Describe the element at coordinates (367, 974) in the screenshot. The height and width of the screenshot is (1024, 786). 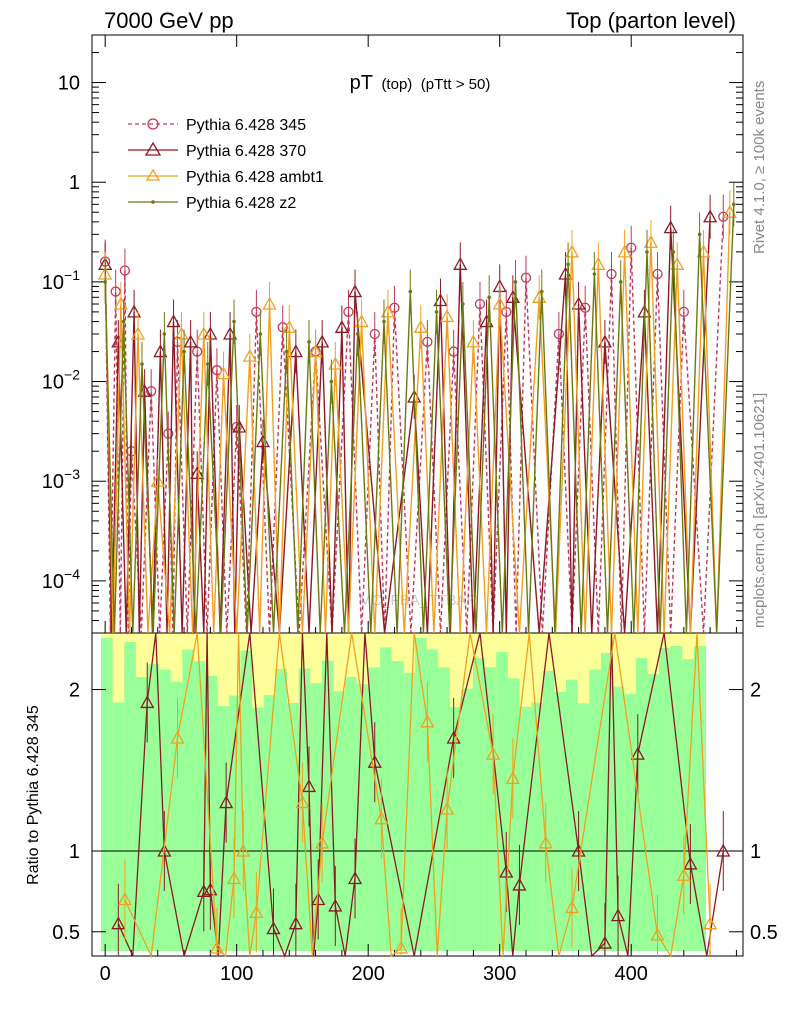
I see `x-tick-label: 200` at that location.